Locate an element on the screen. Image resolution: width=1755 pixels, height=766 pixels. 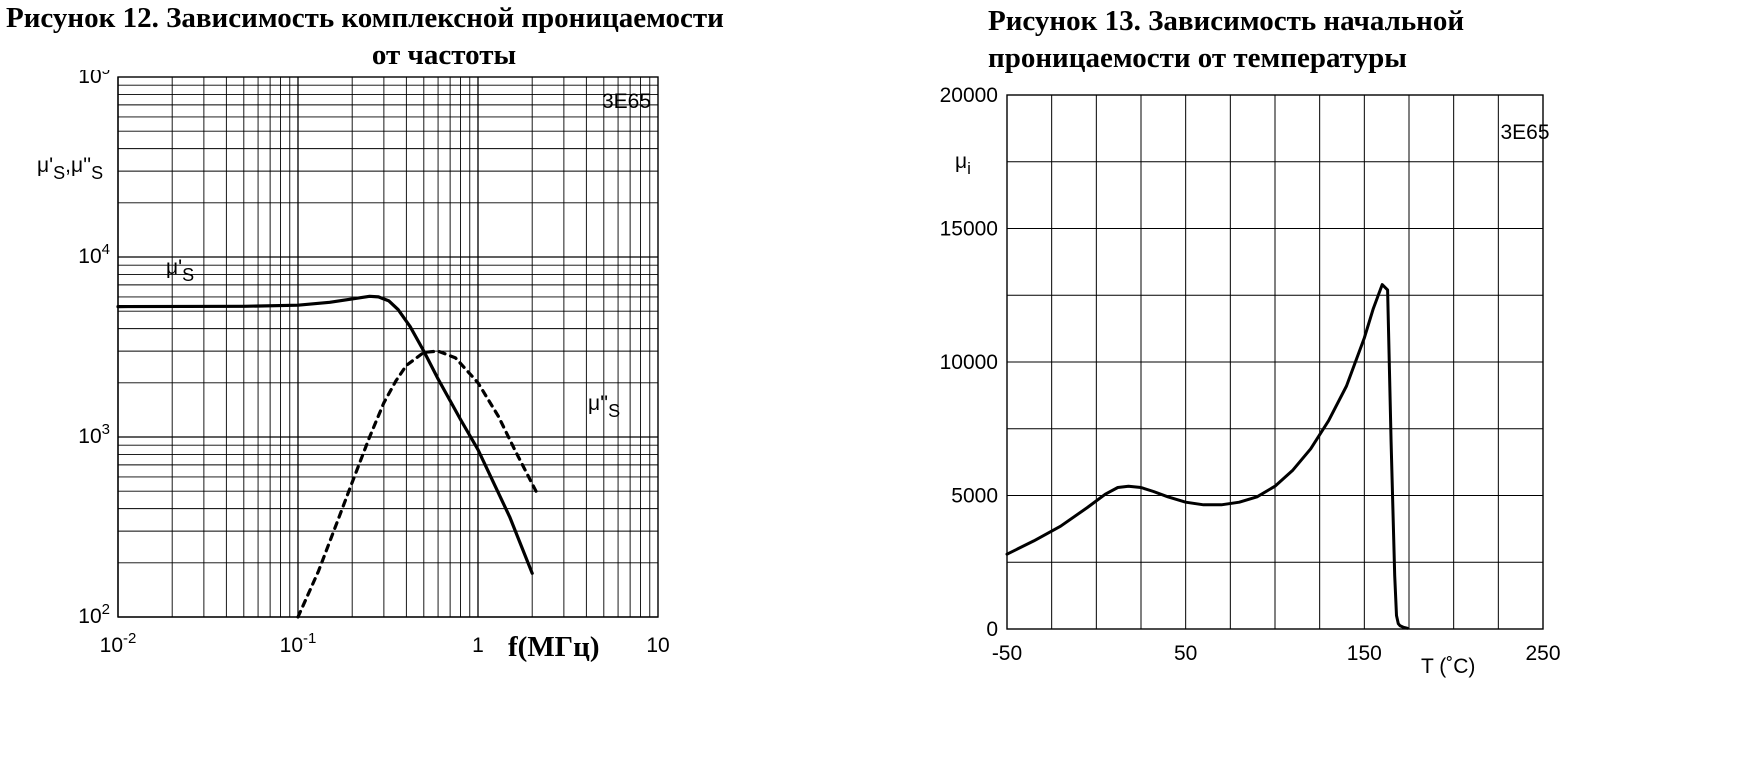
chart1-x-tick-label: 10 is located at coordinates (657, 645).